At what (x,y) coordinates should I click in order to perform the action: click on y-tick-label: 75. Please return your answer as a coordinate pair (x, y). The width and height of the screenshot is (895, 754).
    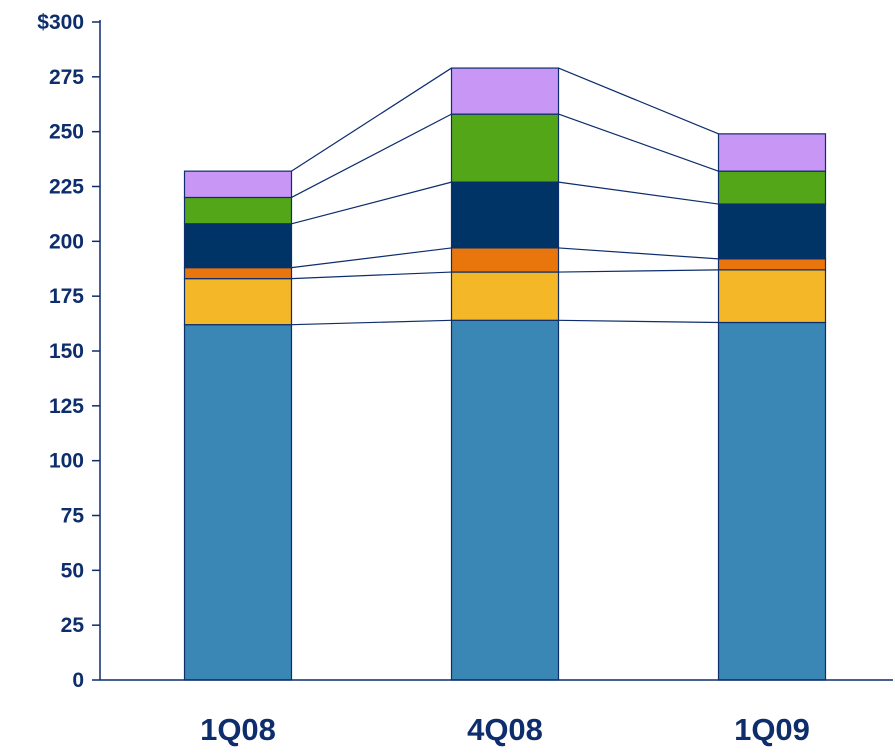
    Looking at the image, I should click on (73, 516).